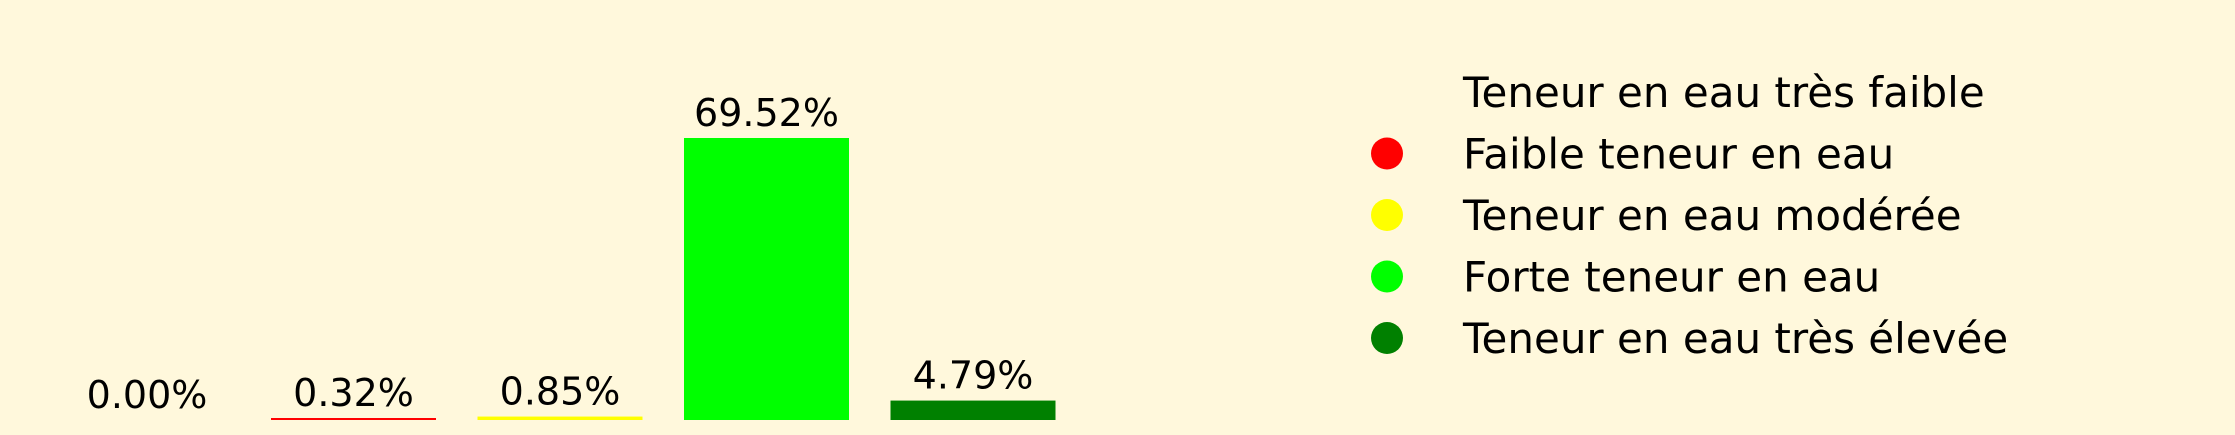 The height and width of the screenshot is (435, 2235). I want to click on legend-label-5: Teneur en eau très élevée, so click(1735, 338).